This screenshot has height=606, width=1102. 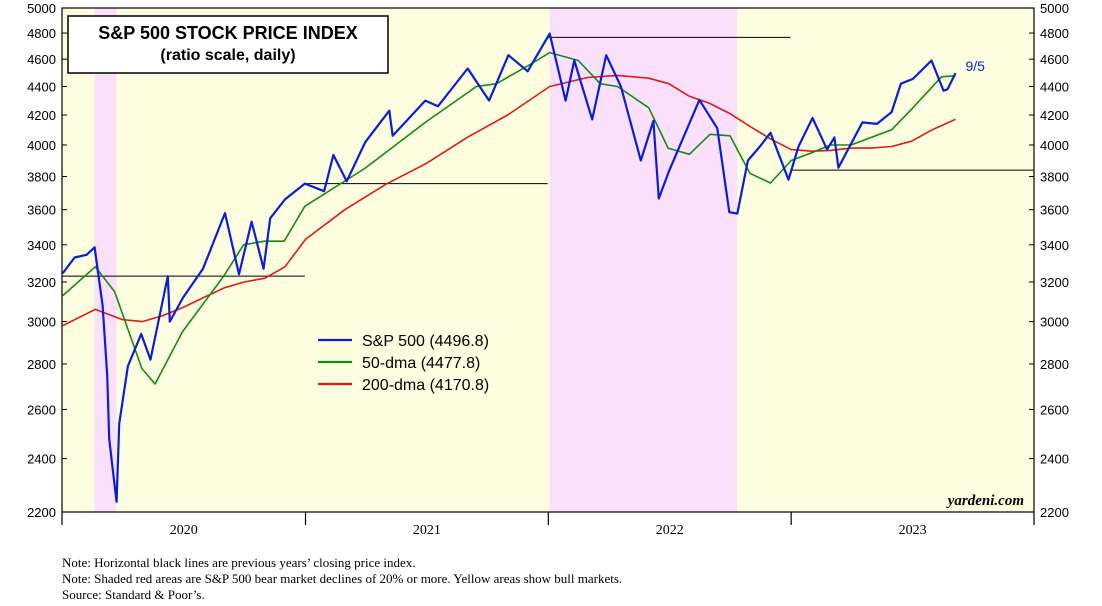 What do you see at coordinates (1054, 364) in the screenshot?
I see `y-tick-label-right: 2800` at bounding box center [1054, 364].